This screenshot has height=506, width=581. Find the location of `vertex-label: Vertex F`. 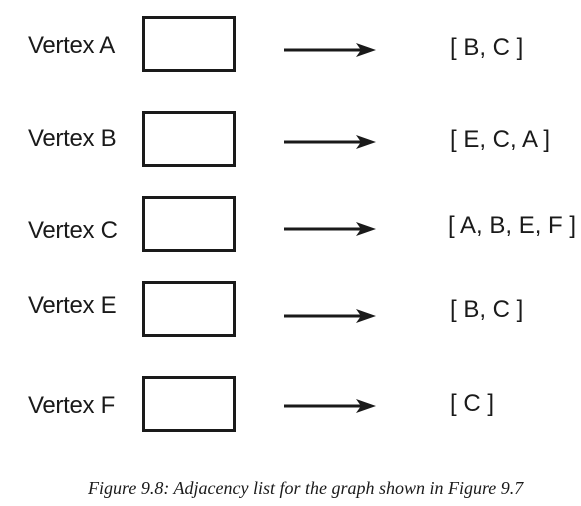

vertex-label: Vertex F is located at coordinates (71, 405).